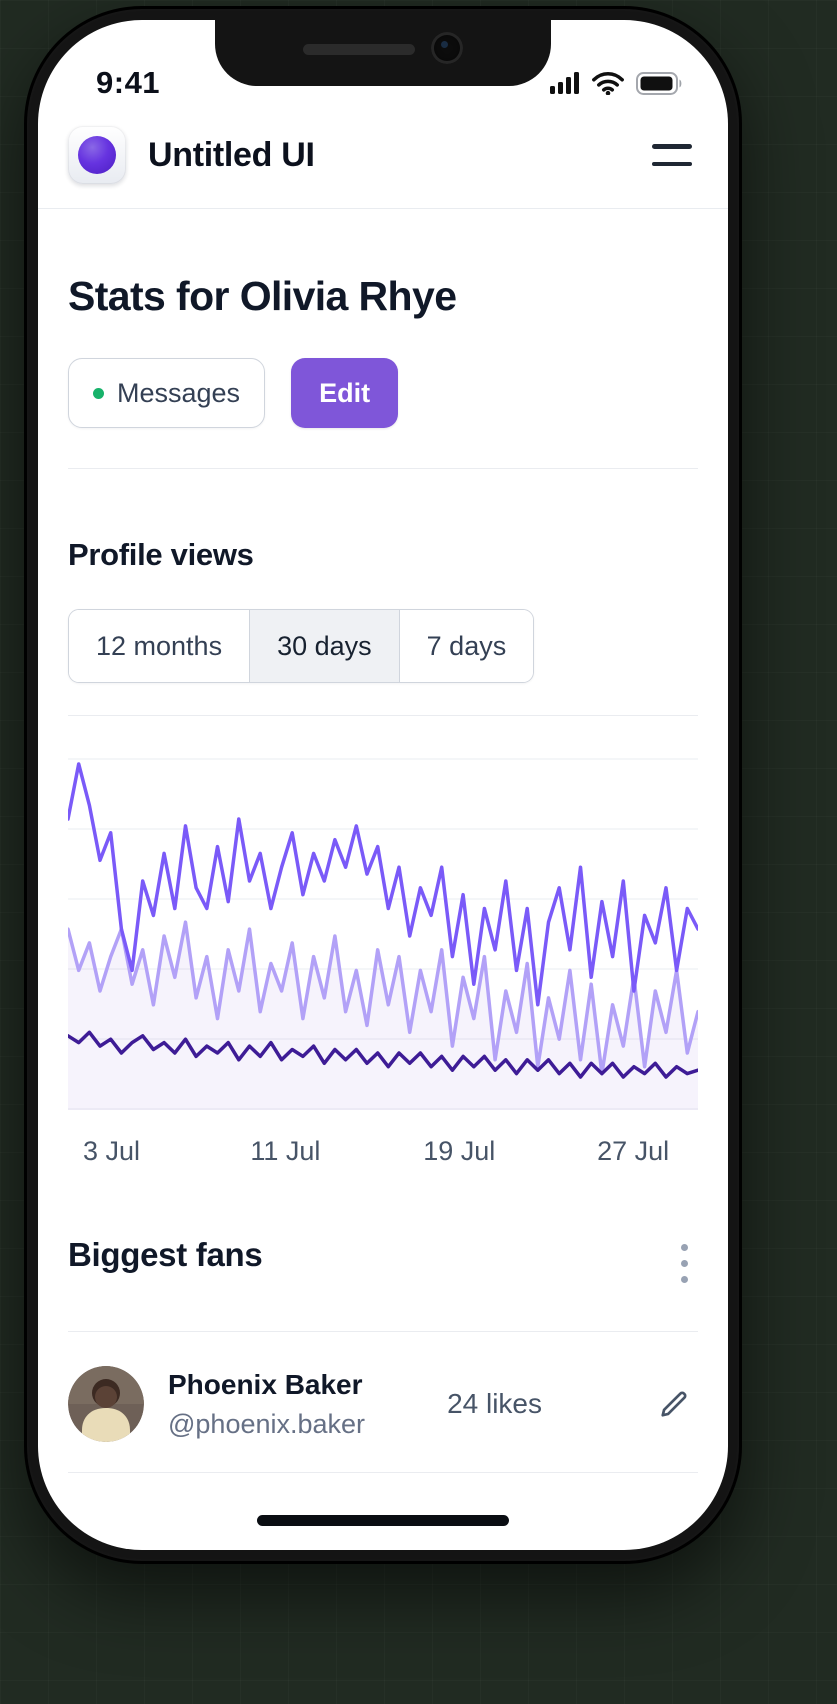 Image resolution: width=837 pixels, height=1704 pixels. I want to click on page-title: Stats for Olivia Rhye, so click(262, 296).